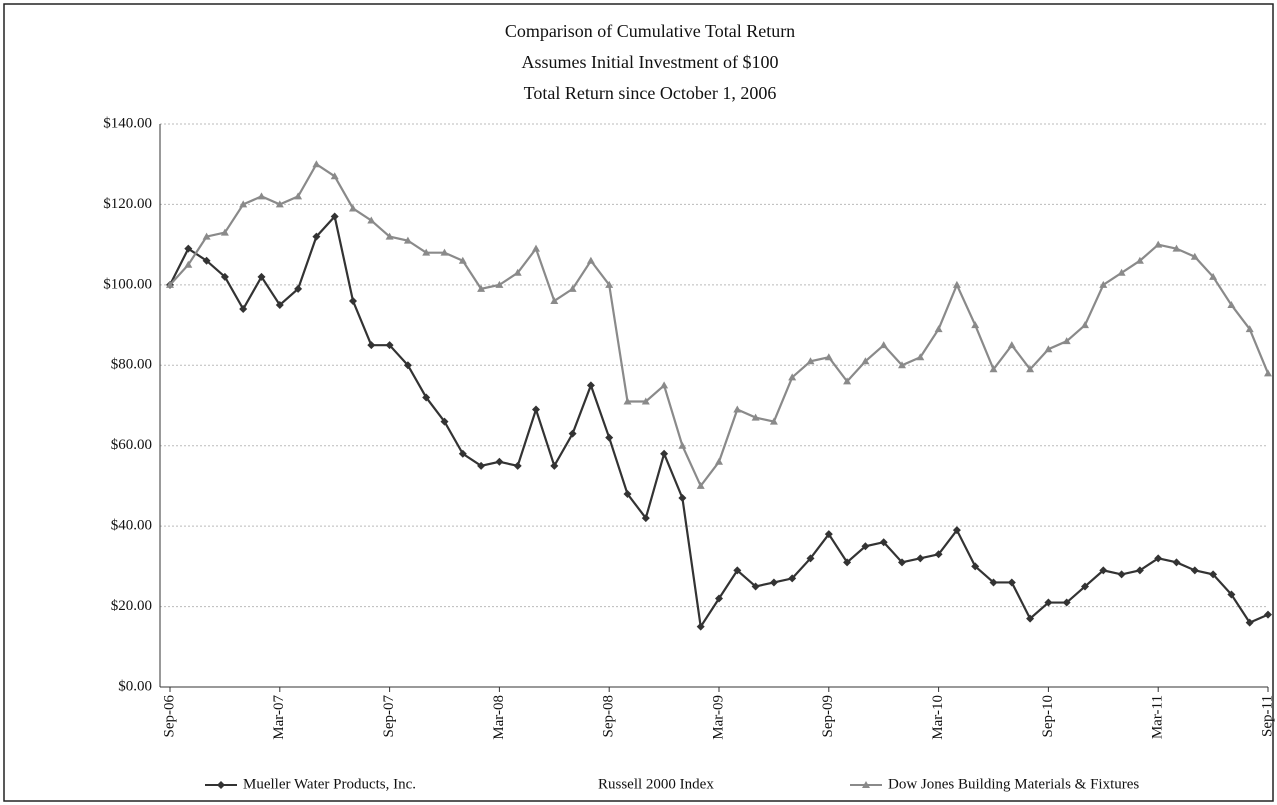 This screenshot has width=1277, height=805. Describe the element at coordinates (1158, 717) in the screenshot. I see `x-tick-label: Mar-11` at that location.